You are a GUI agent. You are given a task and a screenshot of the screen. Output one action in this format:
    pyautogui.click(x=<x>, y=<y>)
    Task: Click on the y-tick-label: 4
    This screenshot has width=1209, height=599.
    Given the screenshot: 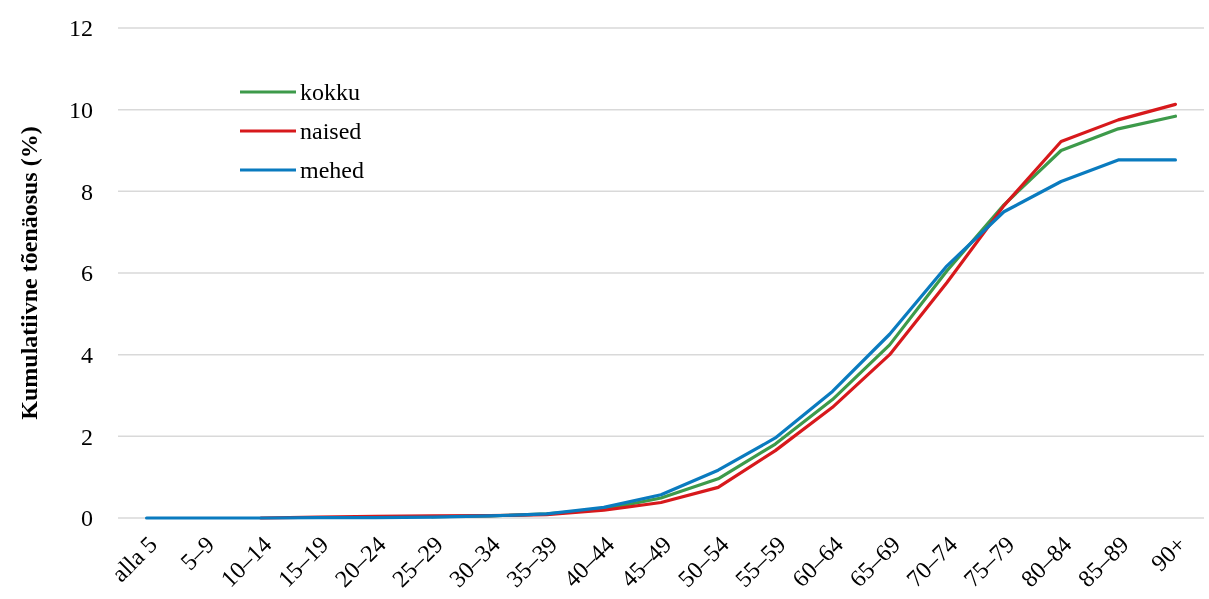 What is the action you would take?
    pyautogui.click(x=87, y=355)
    